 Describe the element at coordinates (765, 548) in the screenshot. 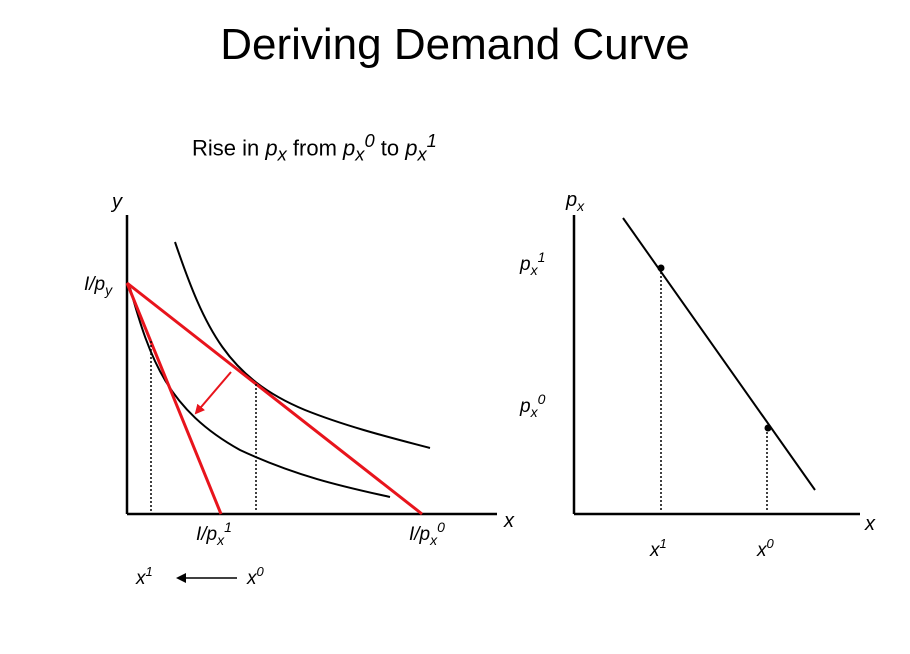

I see `quantity-x0-label: x0` at that location.